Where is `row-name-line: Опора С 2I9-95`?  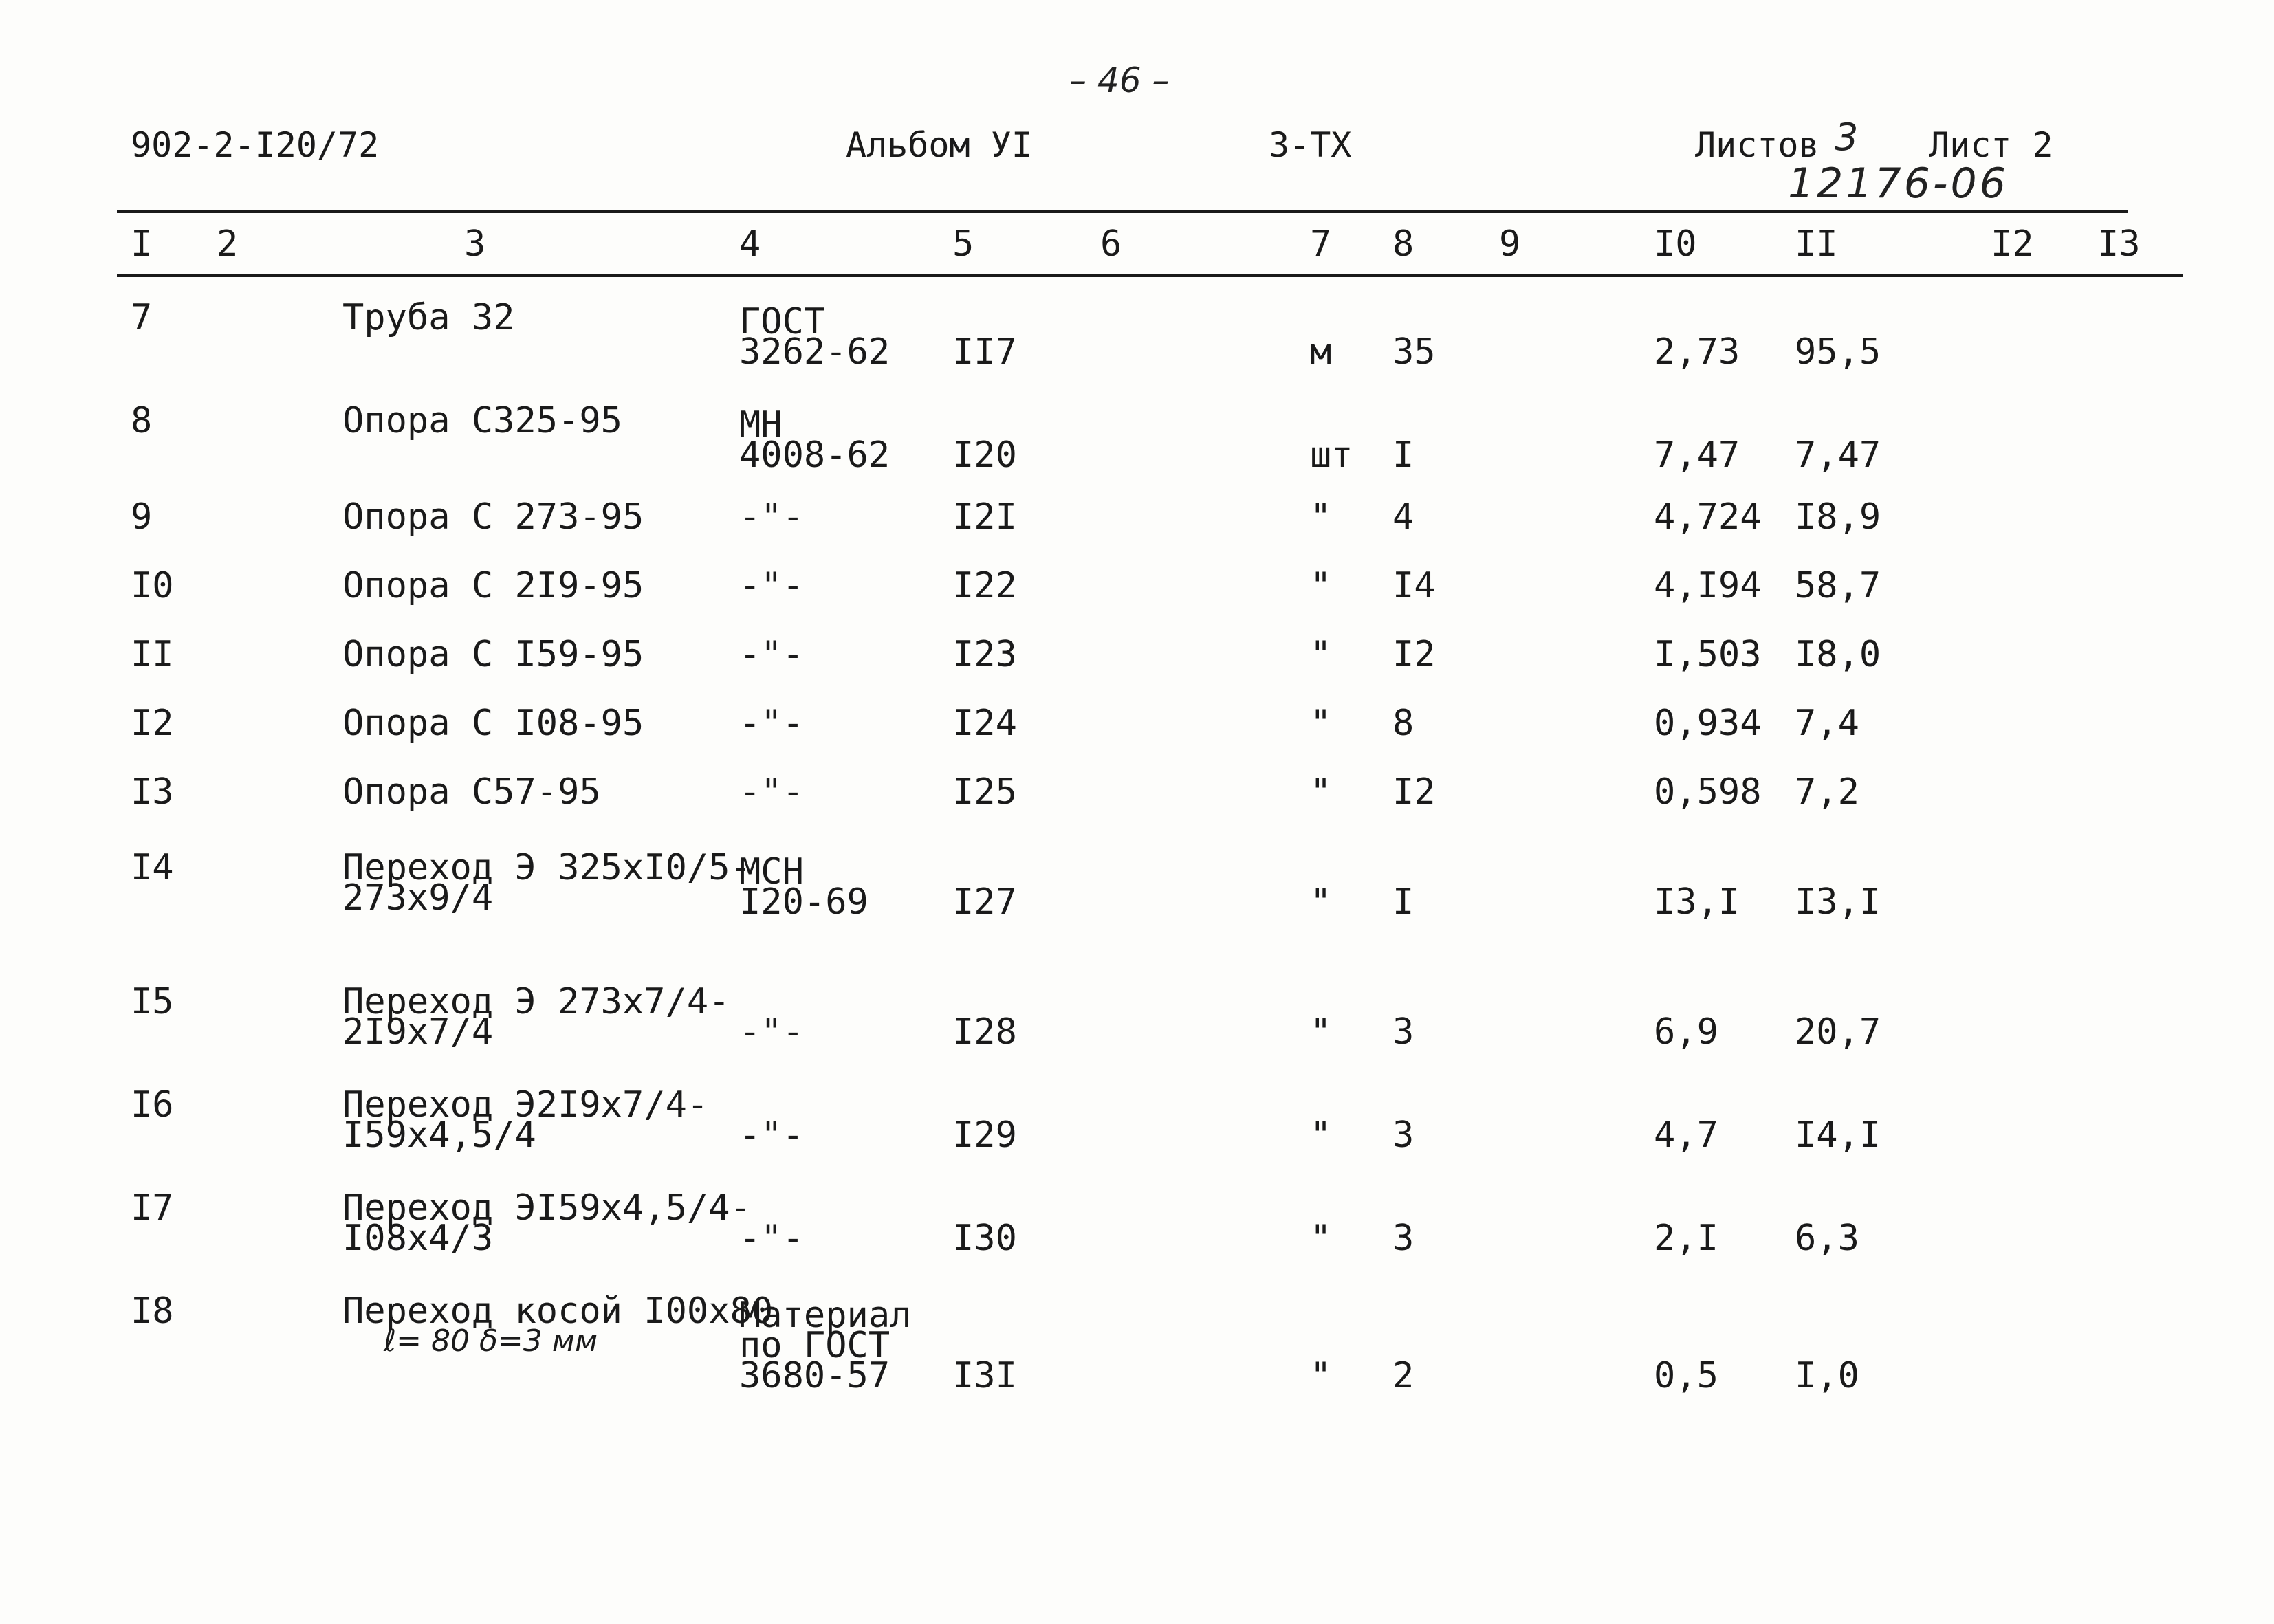
row-name-line: Опора С 2I9-95 is located at coordinates (493, 585).